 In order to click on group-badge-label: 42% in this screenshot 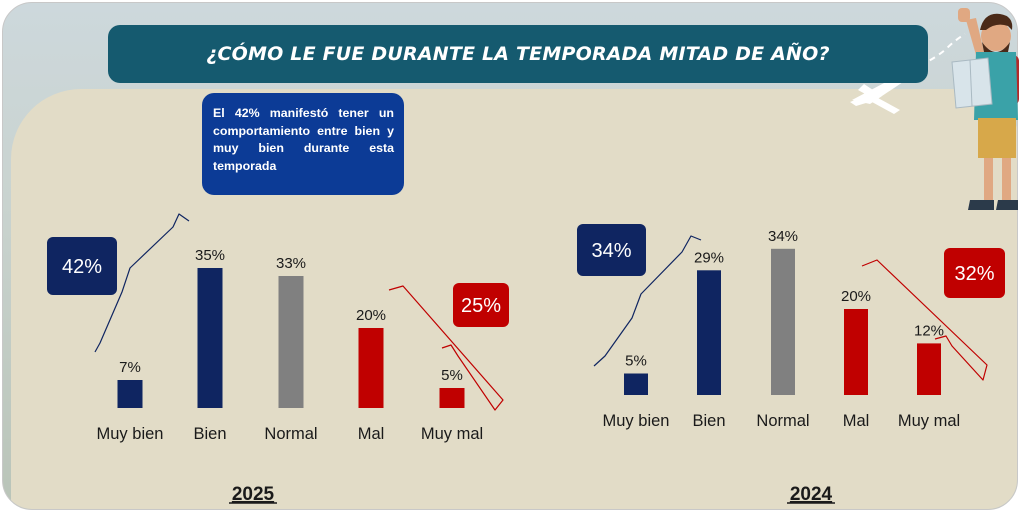, I will do `click(82, 267)`.